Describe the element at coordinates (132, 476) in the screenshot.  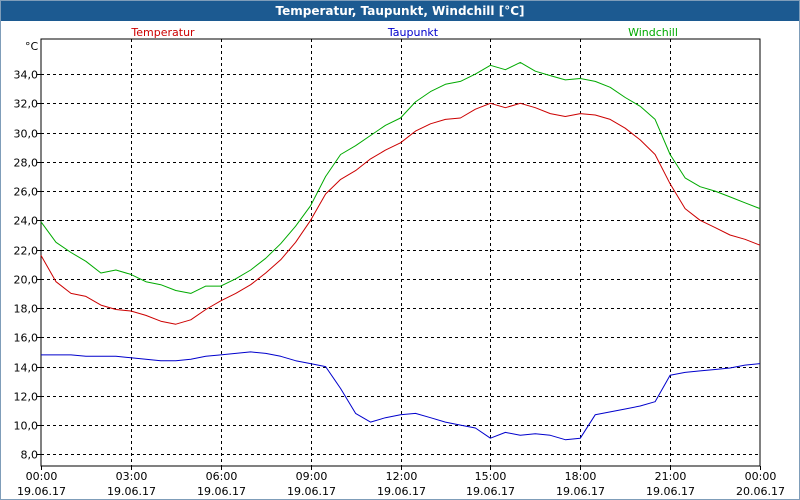
I see `x-tick-time-label: 03:00` at that location.